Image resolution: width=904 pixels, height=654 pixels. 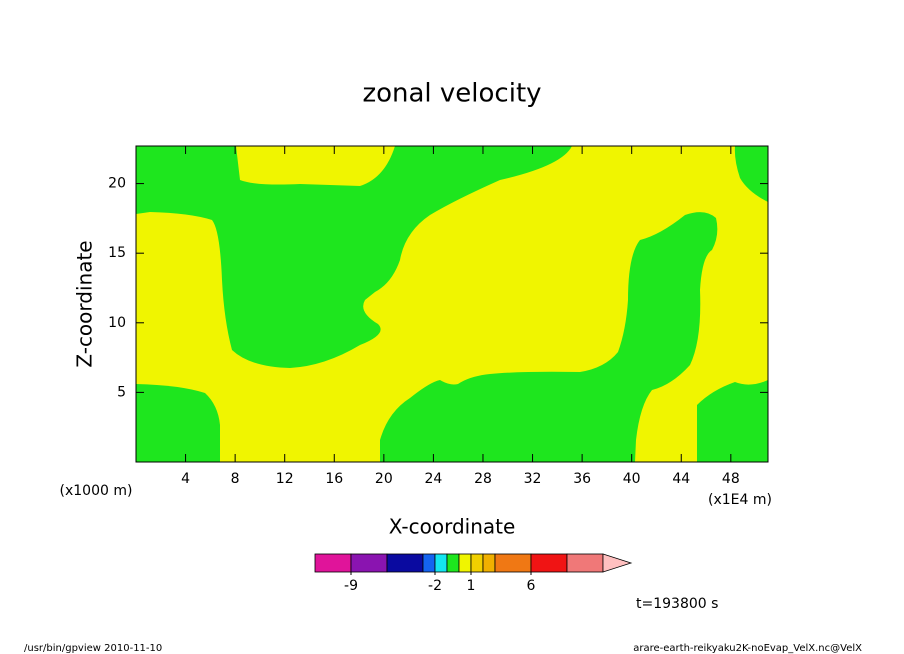 I want to click on x-tick-label: 32, so click(x=533, y=479).